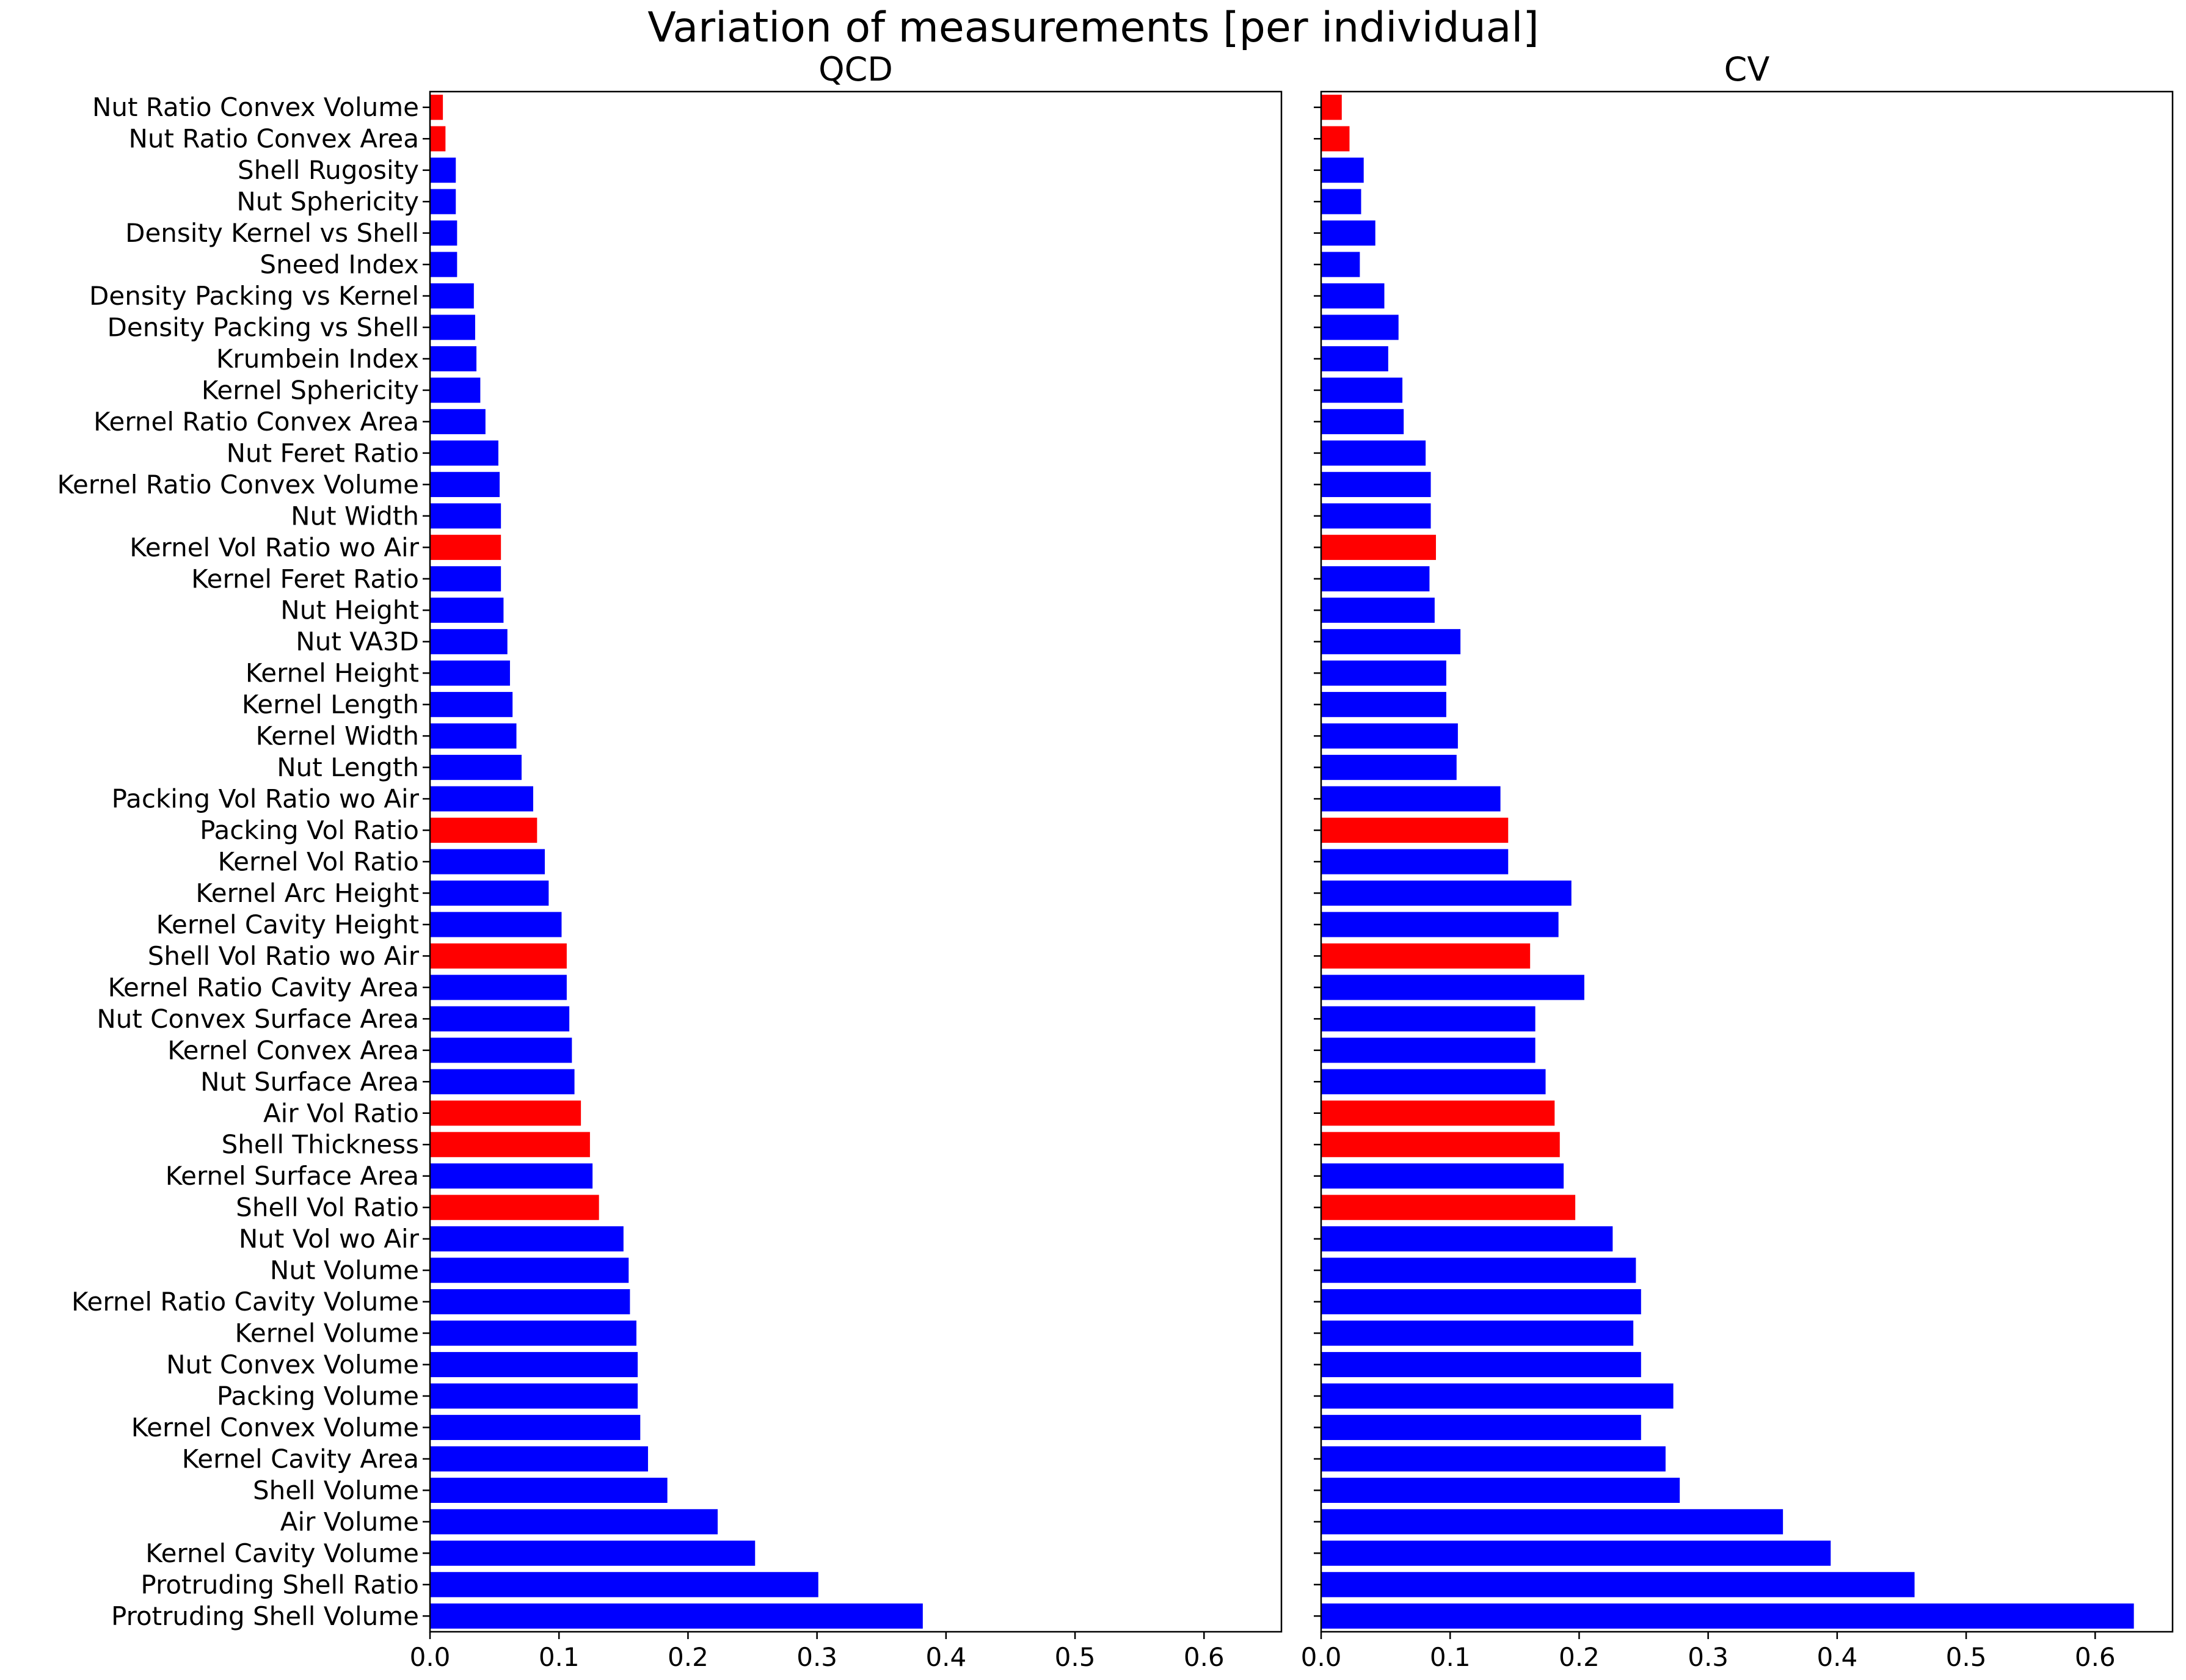 The height and width of the screenshot is (1680, 2186). I want to click on ytick-label-kernel-length: Kernel Length, so click(330, 704).